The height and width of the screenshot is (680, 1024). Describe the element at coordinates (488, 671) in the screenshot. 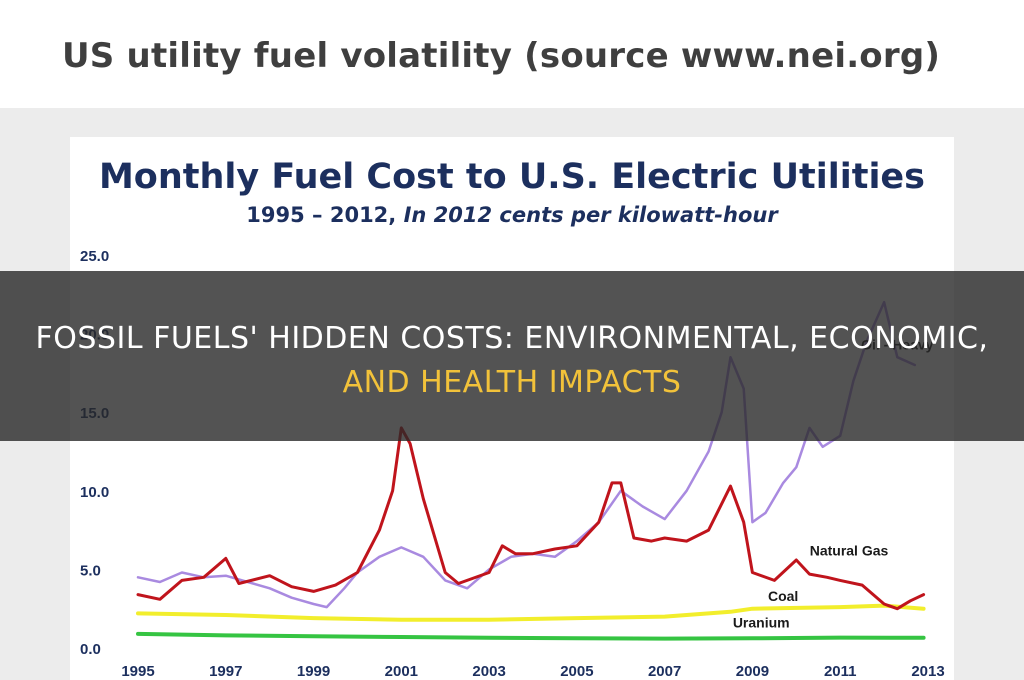

I see `x-tick-label: 2003` at that location.